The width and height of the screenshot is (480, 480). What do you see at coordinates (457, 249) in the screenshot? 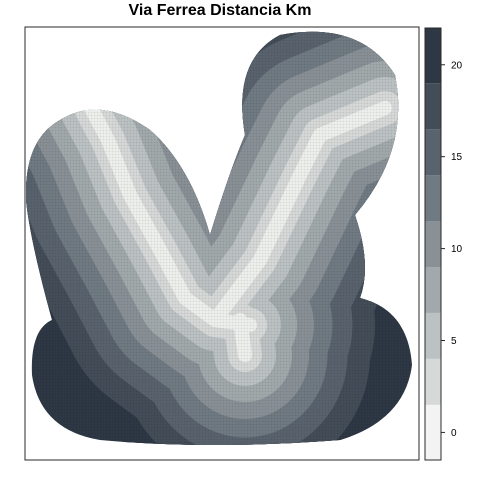
I see `legend-tick-label: 10` at bounding box center [457, 249].